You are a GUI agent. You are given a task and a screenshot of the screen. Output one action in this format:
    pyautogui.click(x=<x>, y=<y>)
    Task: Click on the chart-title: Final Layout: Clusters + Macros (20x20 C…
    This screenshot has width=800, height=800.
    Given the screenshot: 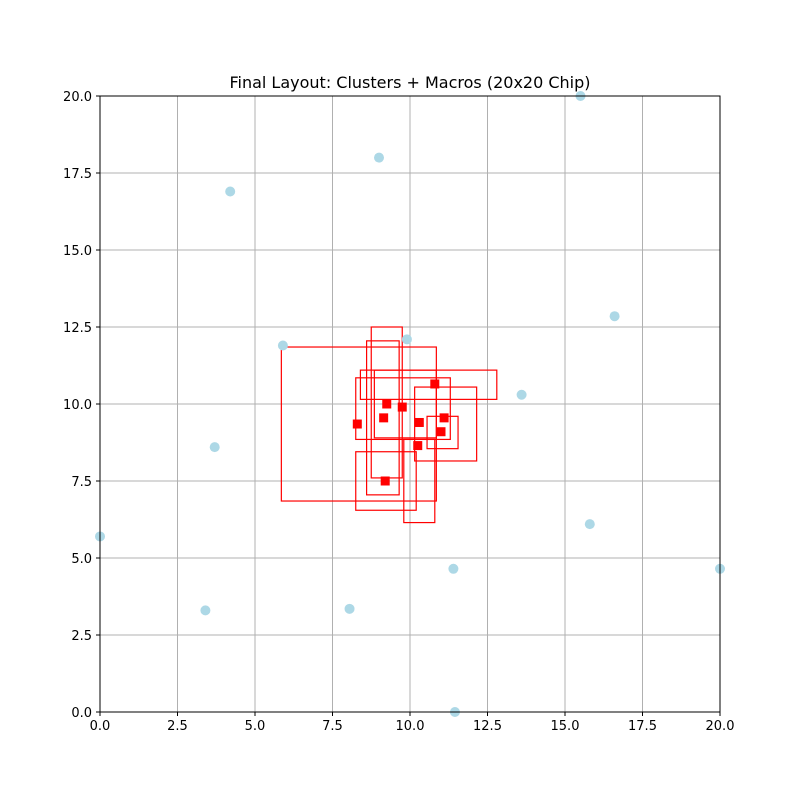 What is the action you would take?
    pyautogui.click(x=409, y=82)
    